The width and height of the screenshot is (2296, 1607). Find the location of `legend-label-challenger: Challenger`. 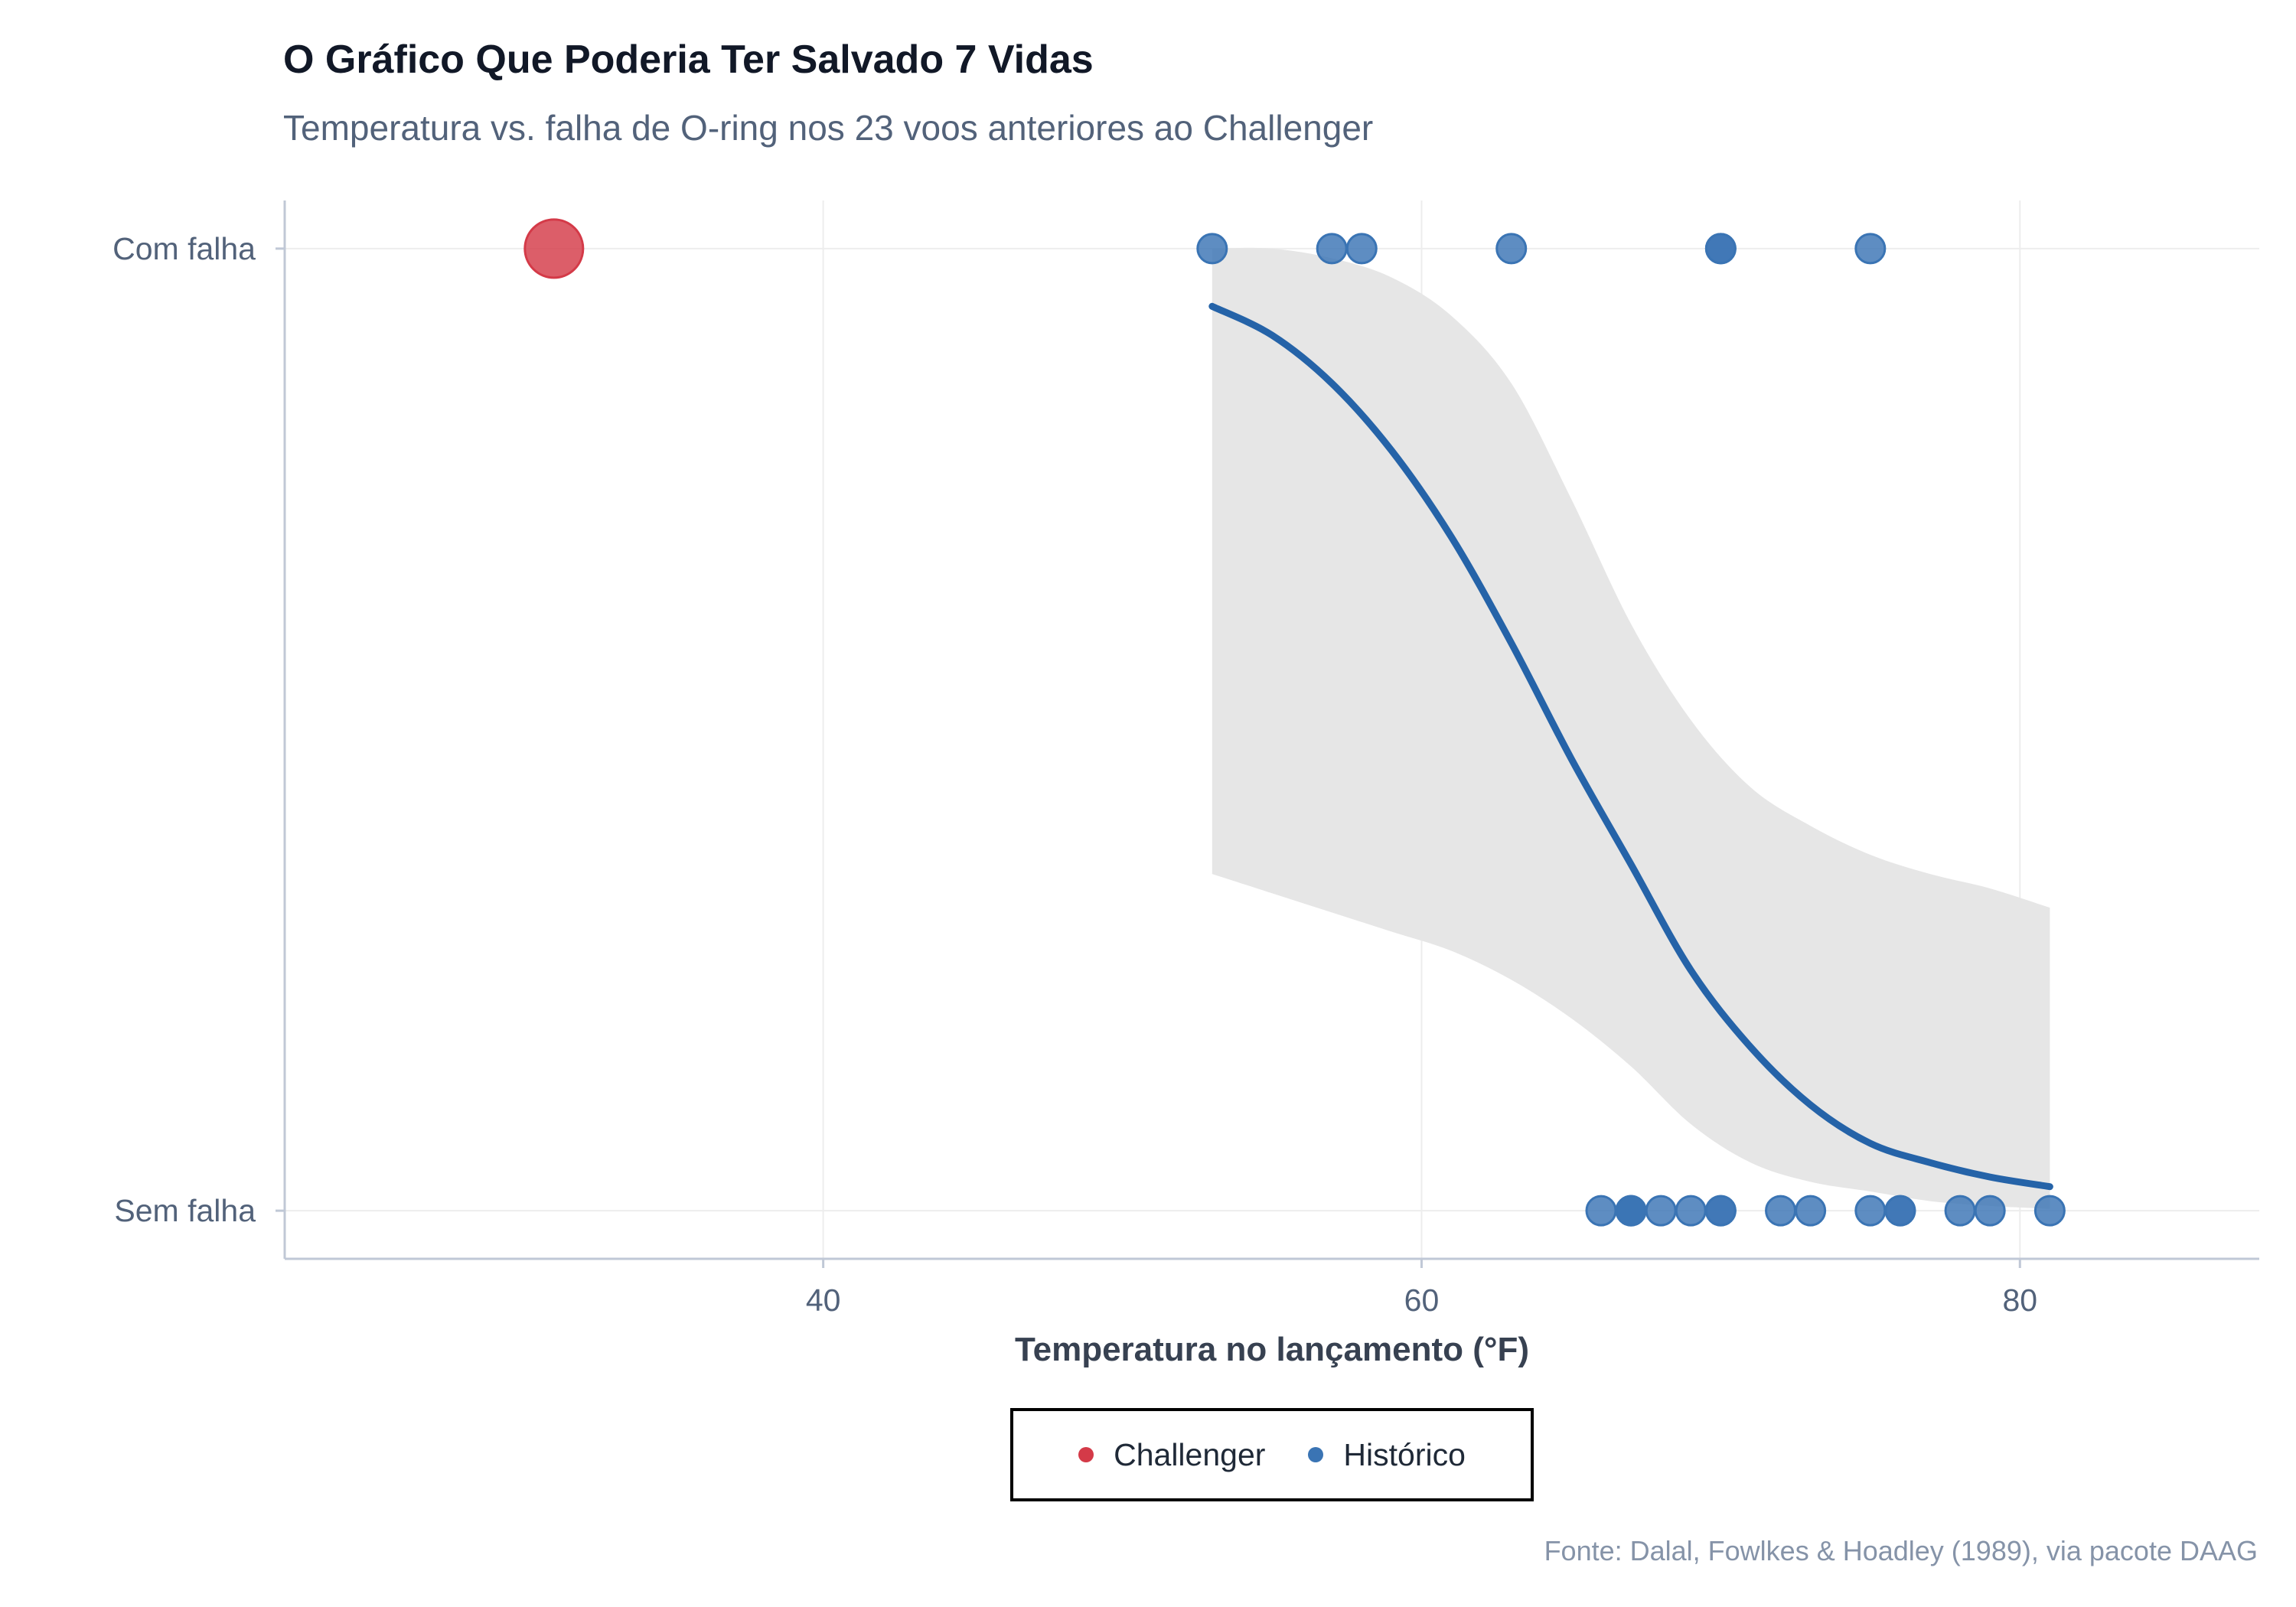

legend-label-challenger: Challenger is located at coordinates (1190, 1454).